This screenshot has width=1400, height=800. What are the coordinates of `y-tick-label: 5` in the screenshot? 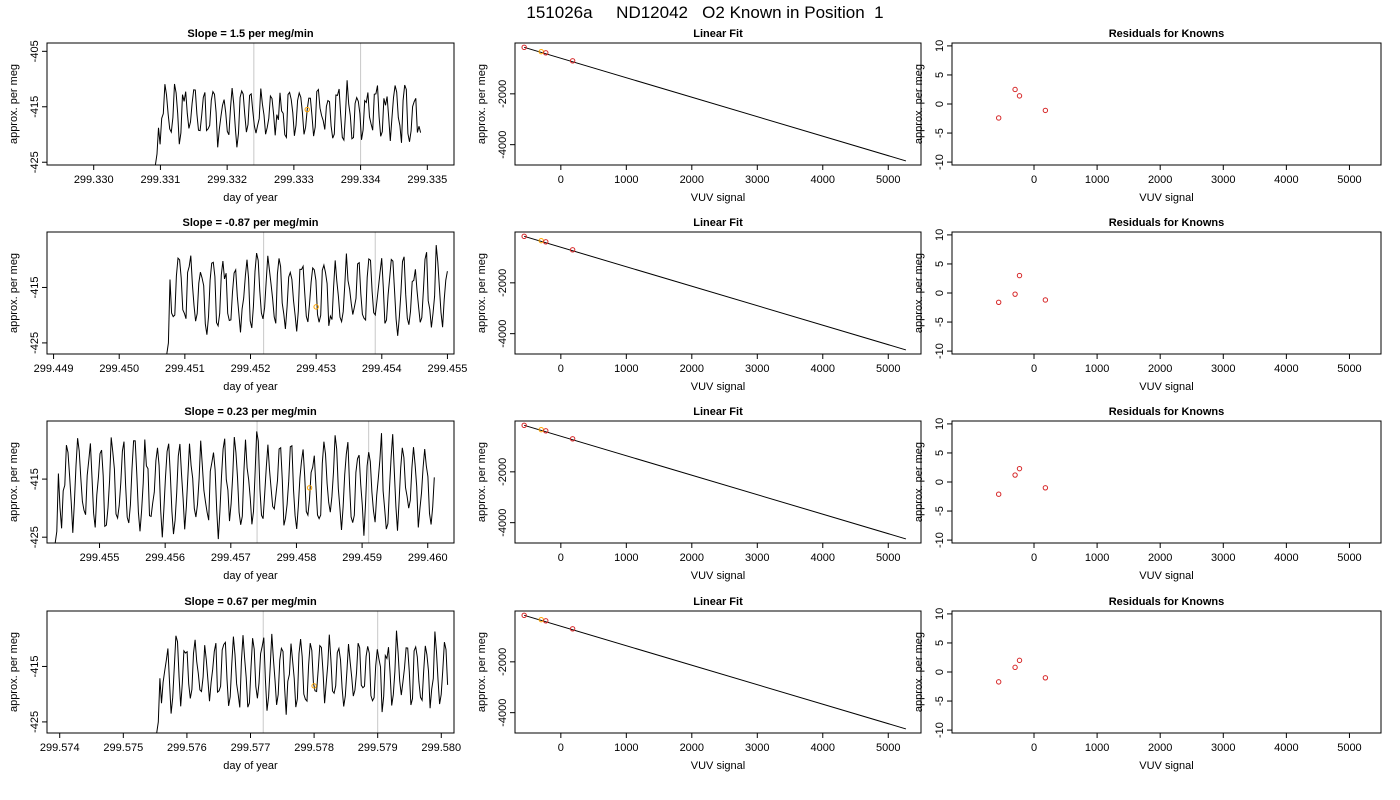 It's located at (940, 75).